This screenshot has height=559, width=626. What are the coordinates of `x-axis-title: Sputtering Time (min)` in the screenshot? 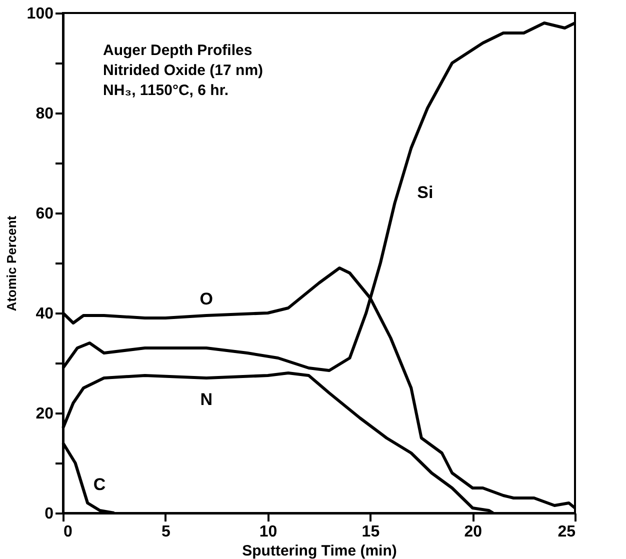 It's located at (319, 550).